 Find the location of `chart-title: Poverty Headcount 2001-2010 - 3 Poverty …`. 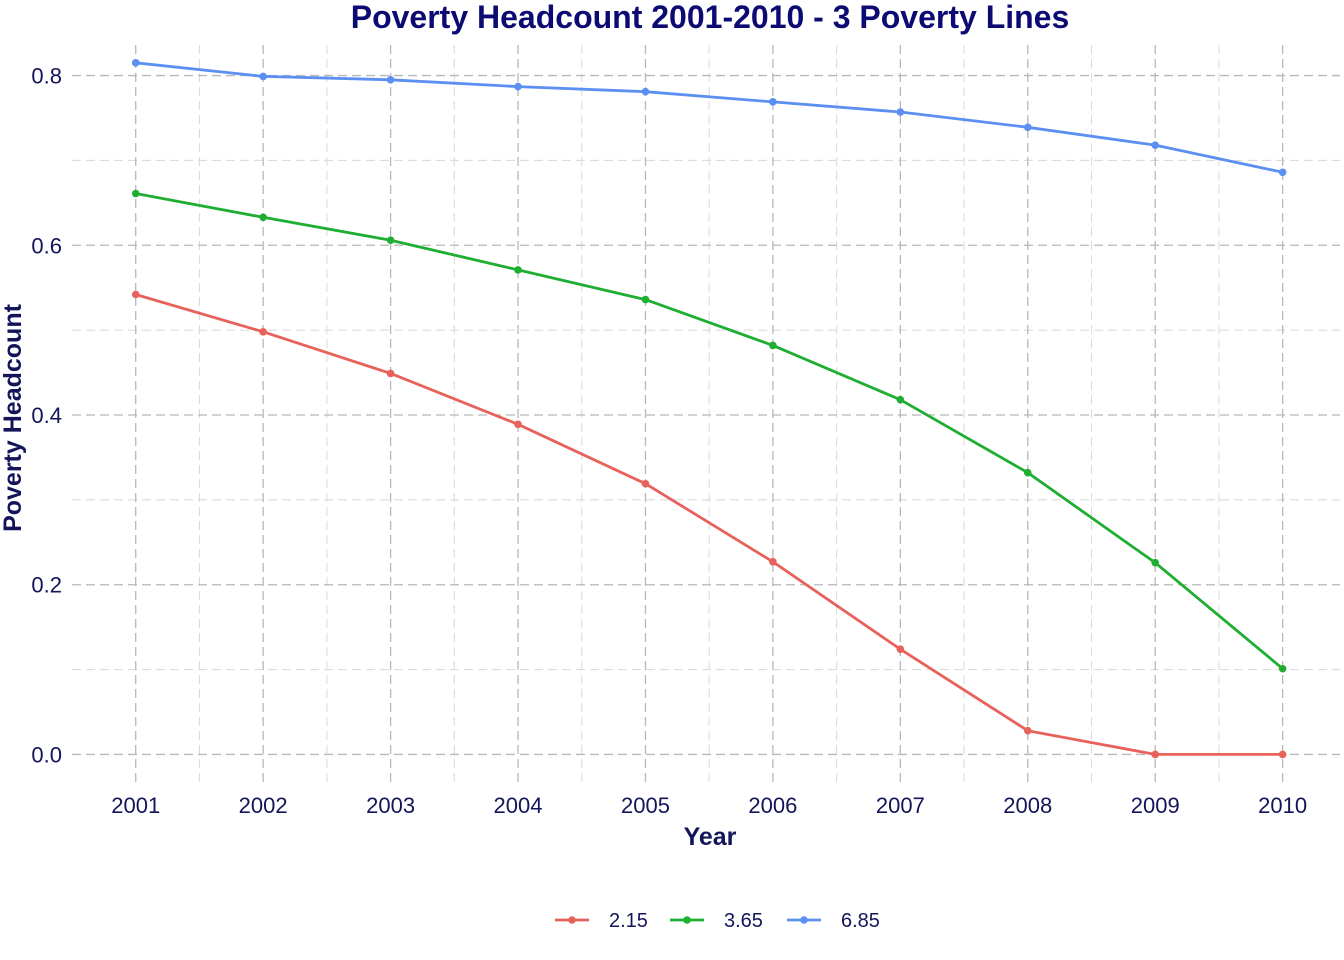

chart-title: Poverty Headcount 2001-2010 - 3 Poverty … is located at coordinates (710, 17).